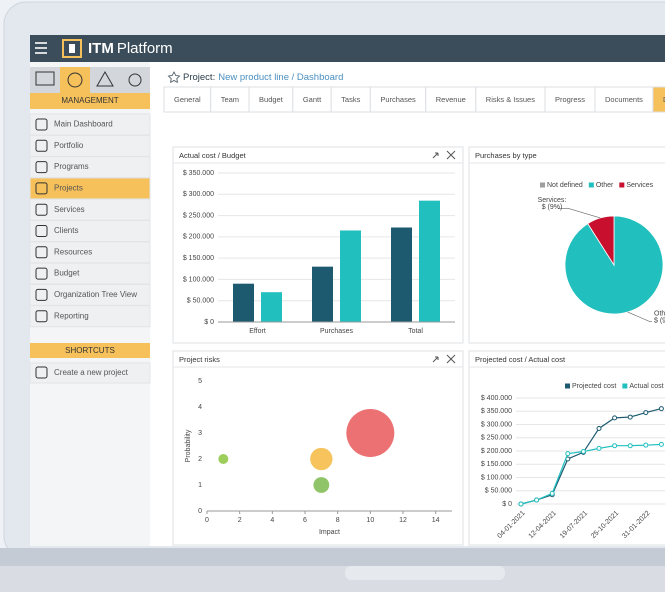 This screenshot has height=592, width=665. Describe the element at coordinates (95, 294) in the screenshot. I see `sidebar-item-label: Organization Tree View` at that location.